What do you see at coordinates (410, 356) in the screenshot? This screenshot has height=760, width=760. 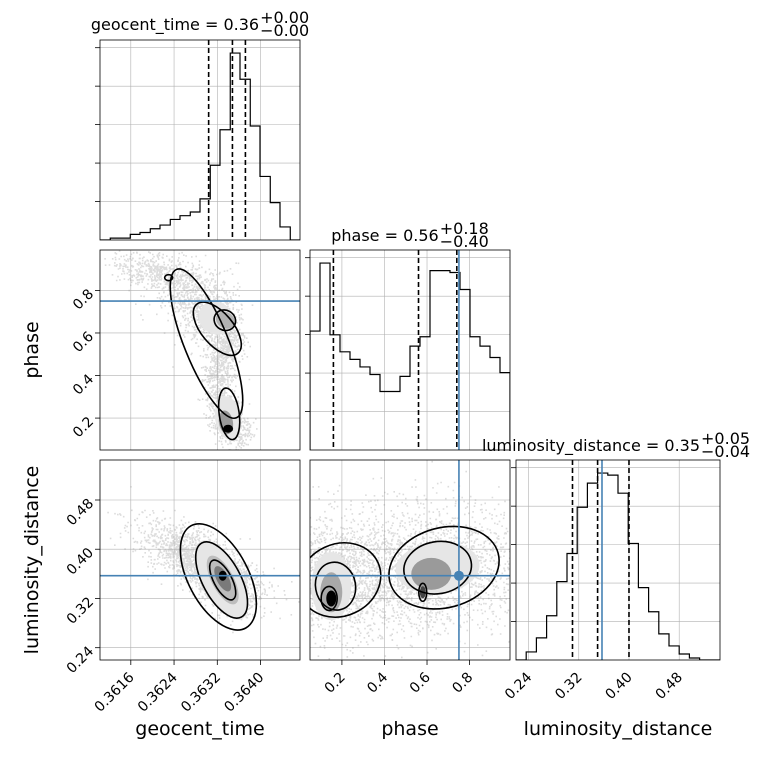 I see `histogram-phase` at bounding box center [410, 356].